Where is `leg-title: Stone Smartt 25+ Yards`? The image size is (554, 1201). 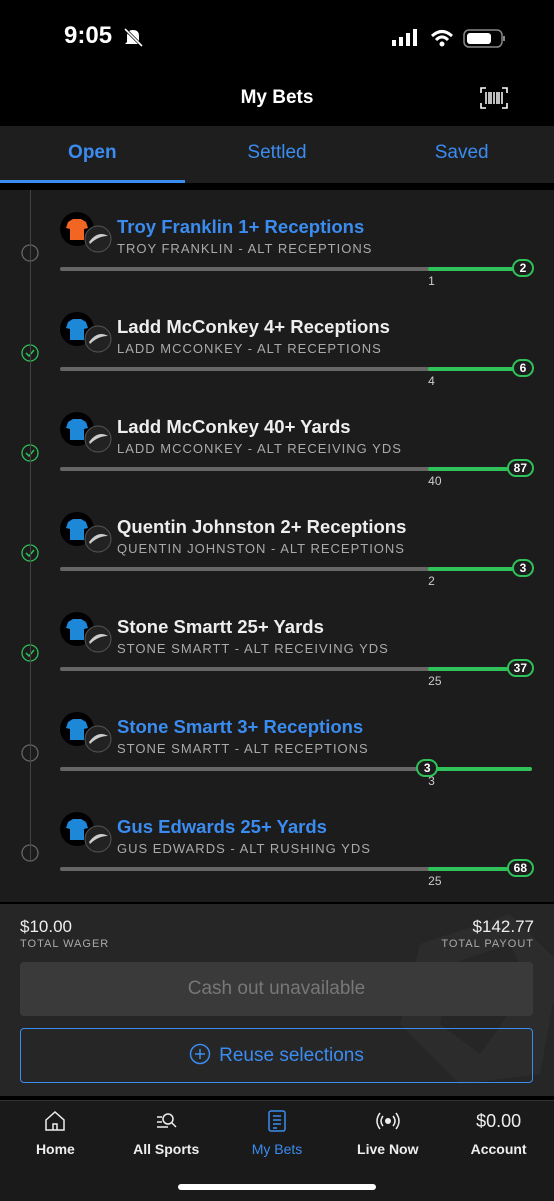 leg-title: Stone Smartt 25+ Yards is located at coordinates (220, 626).